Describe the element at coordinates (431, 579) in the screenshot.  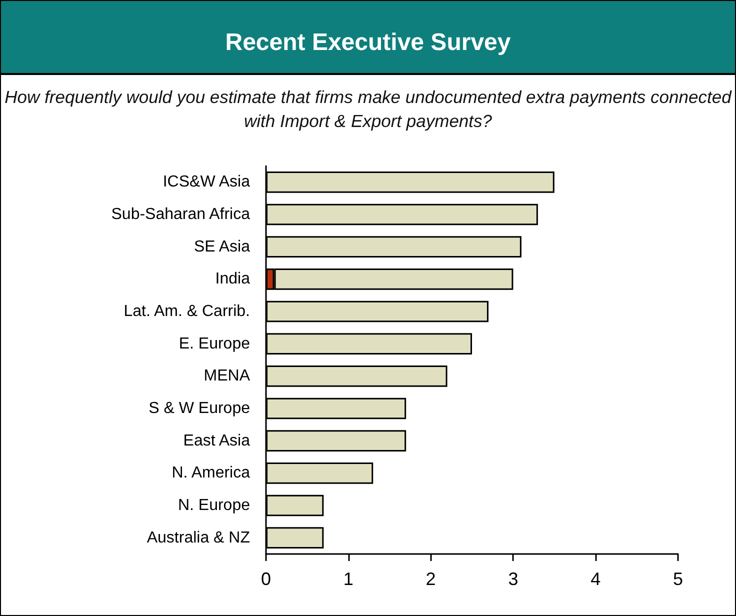
I see `x-tick-label: 2` at that location.